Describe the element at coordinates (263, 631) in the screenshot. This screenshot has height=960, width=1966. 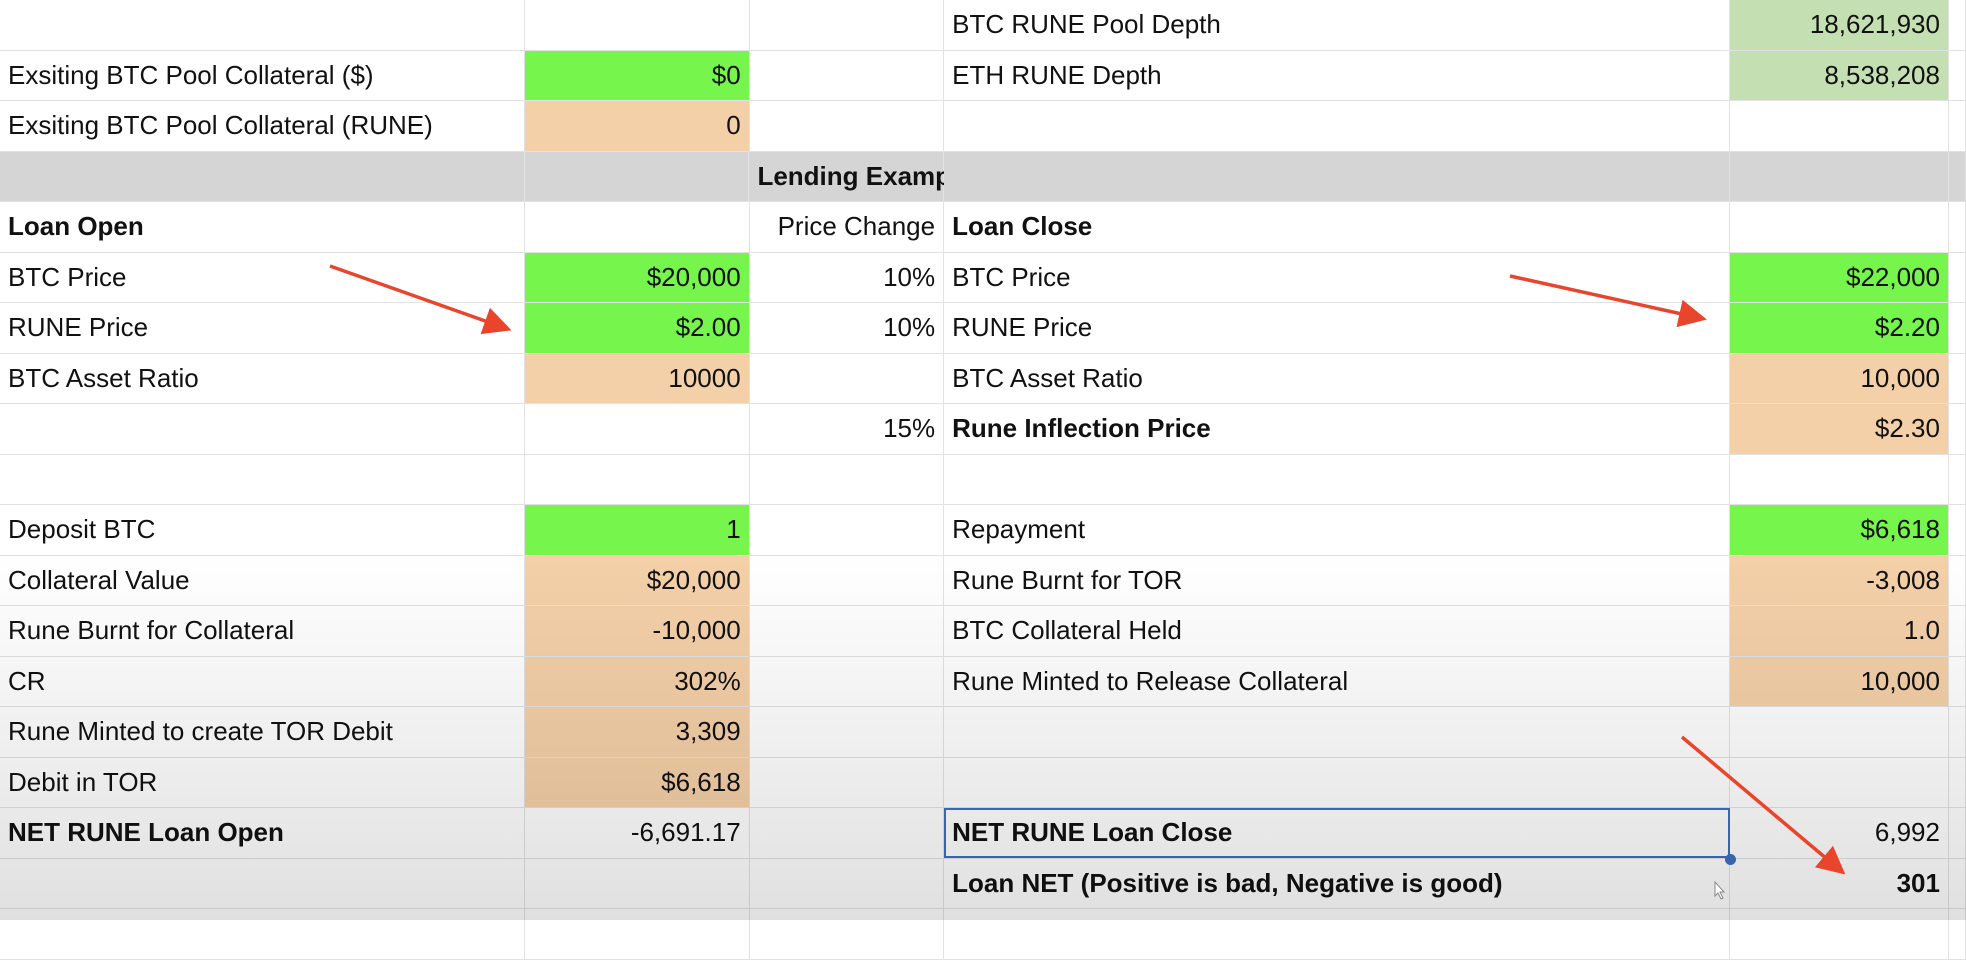
I see `cell-col-a: Rune Burnt for Collateral` at that location.